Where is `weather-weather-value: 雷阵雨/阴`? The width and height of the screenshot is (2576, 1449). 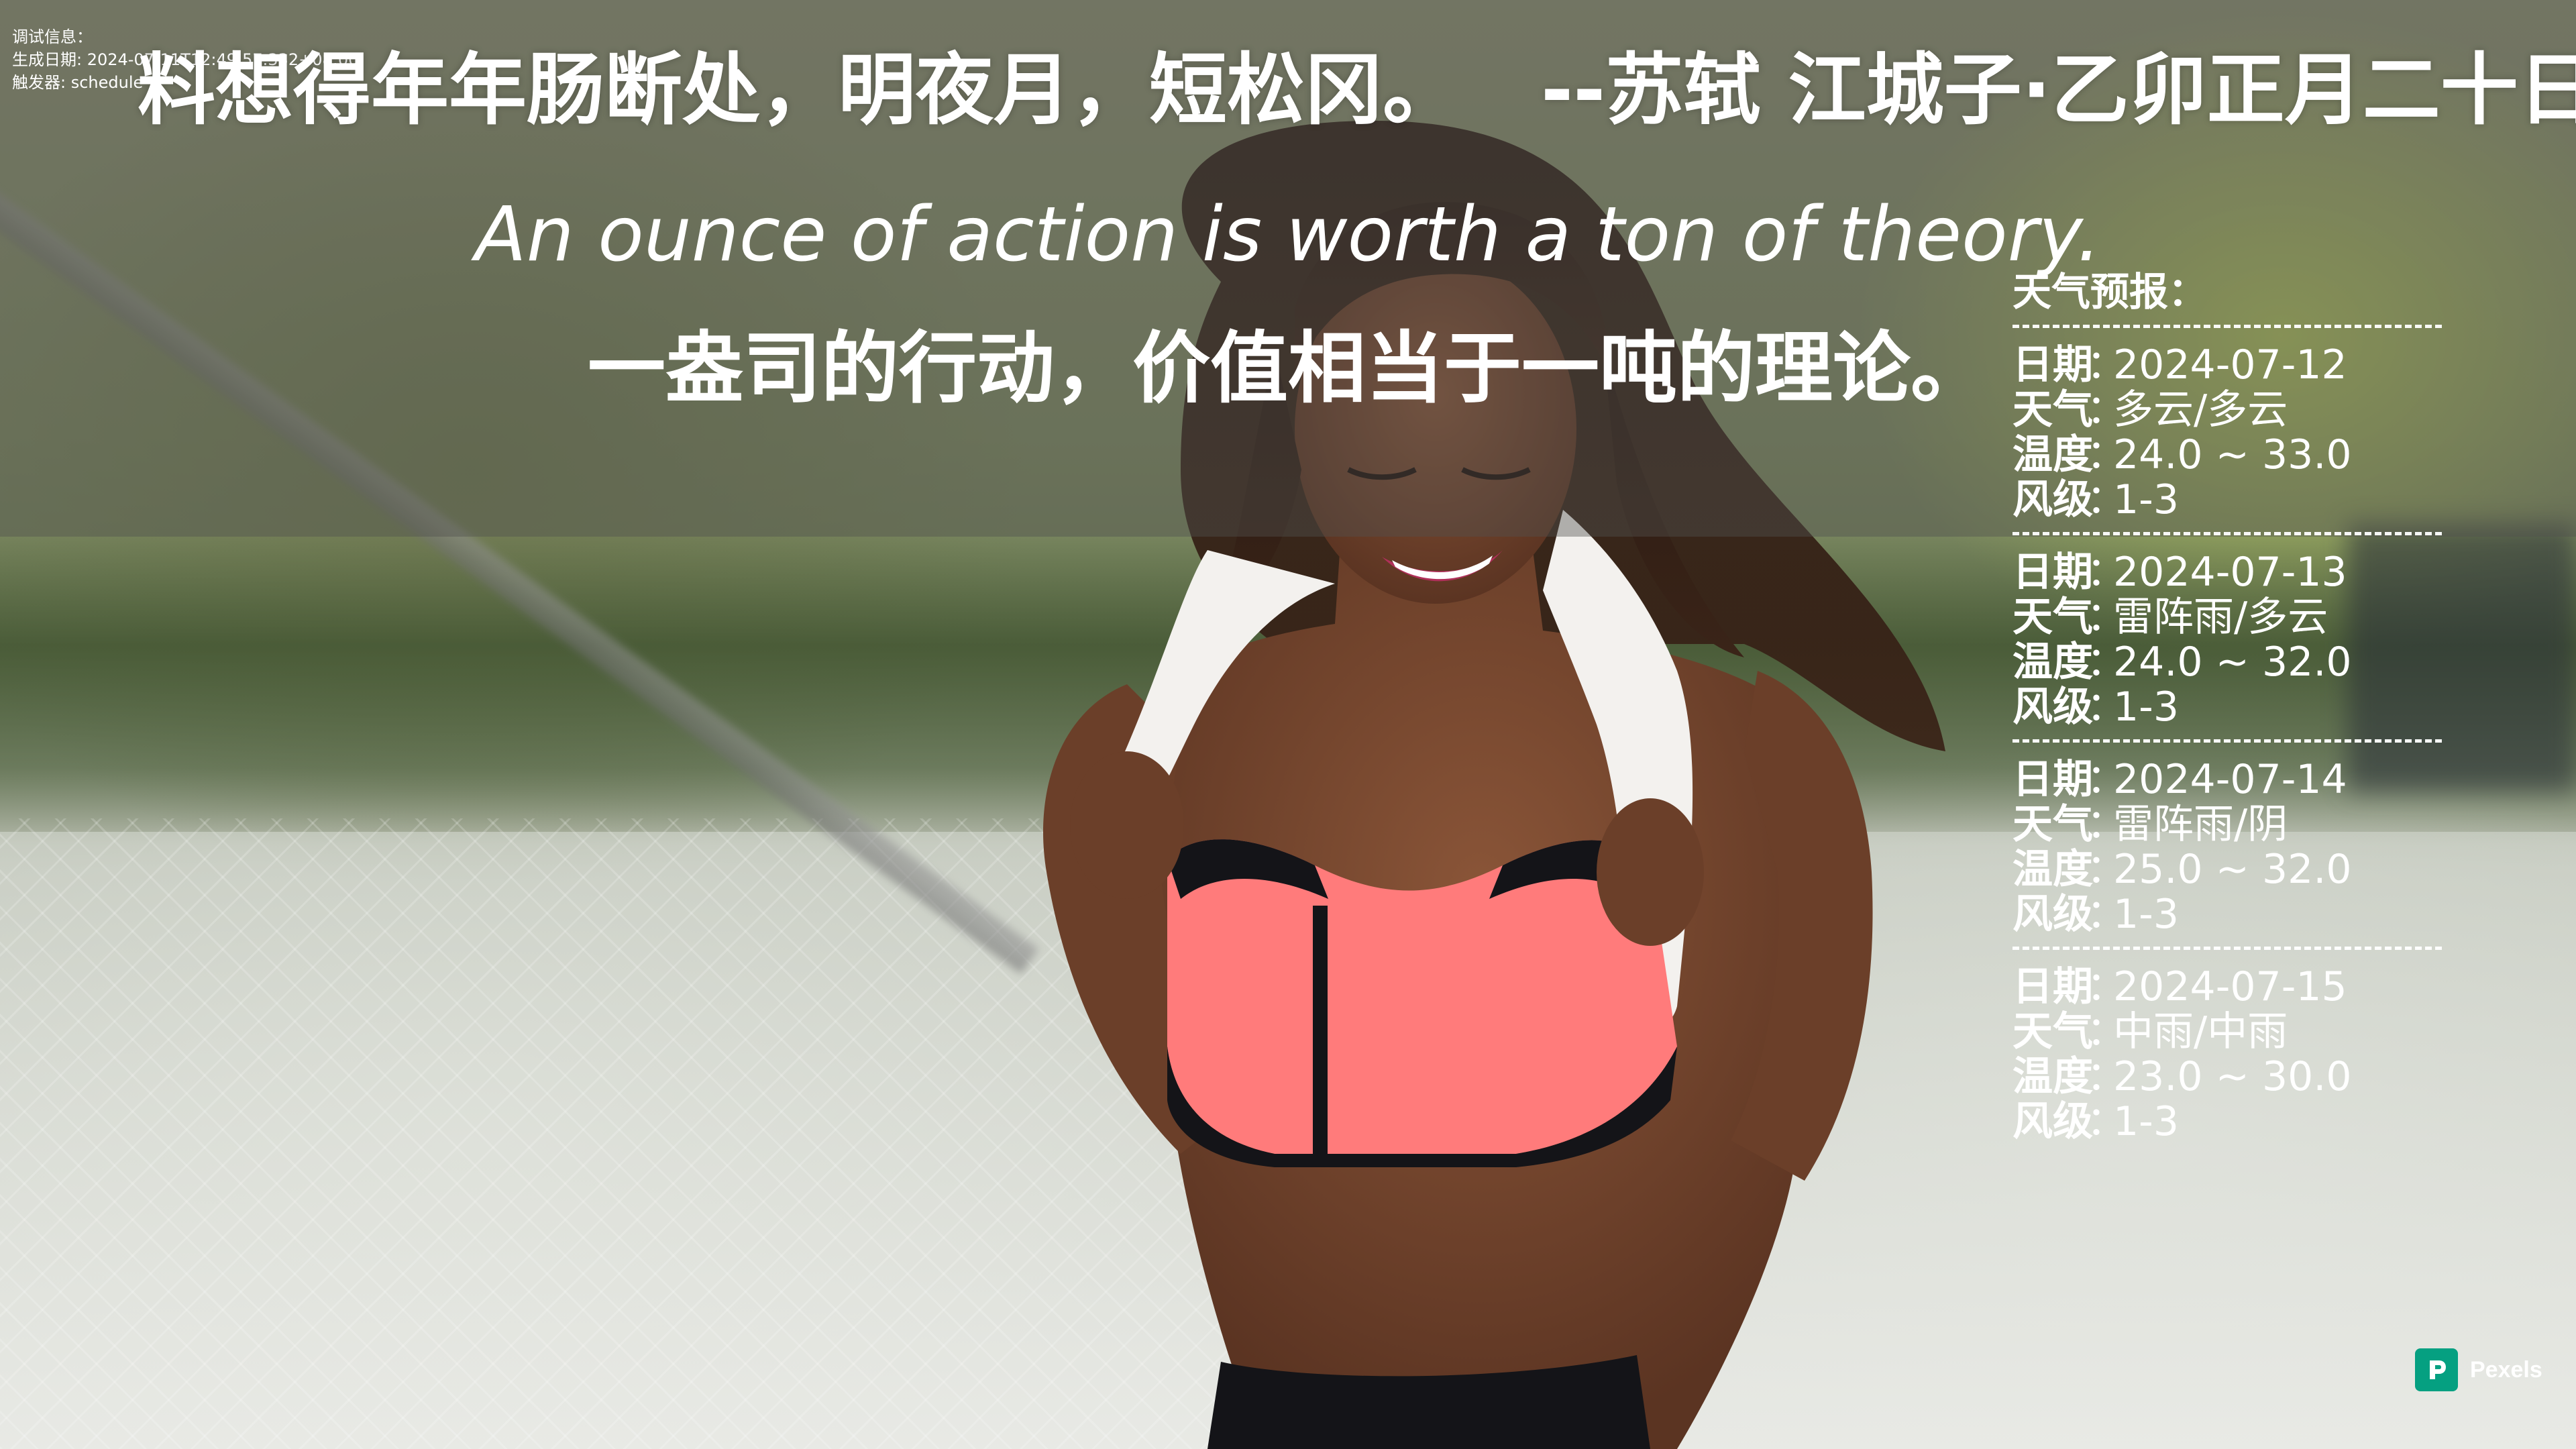
weather-weather-value: 雷阵雨/阴 is located at coordinates (2200, 824).